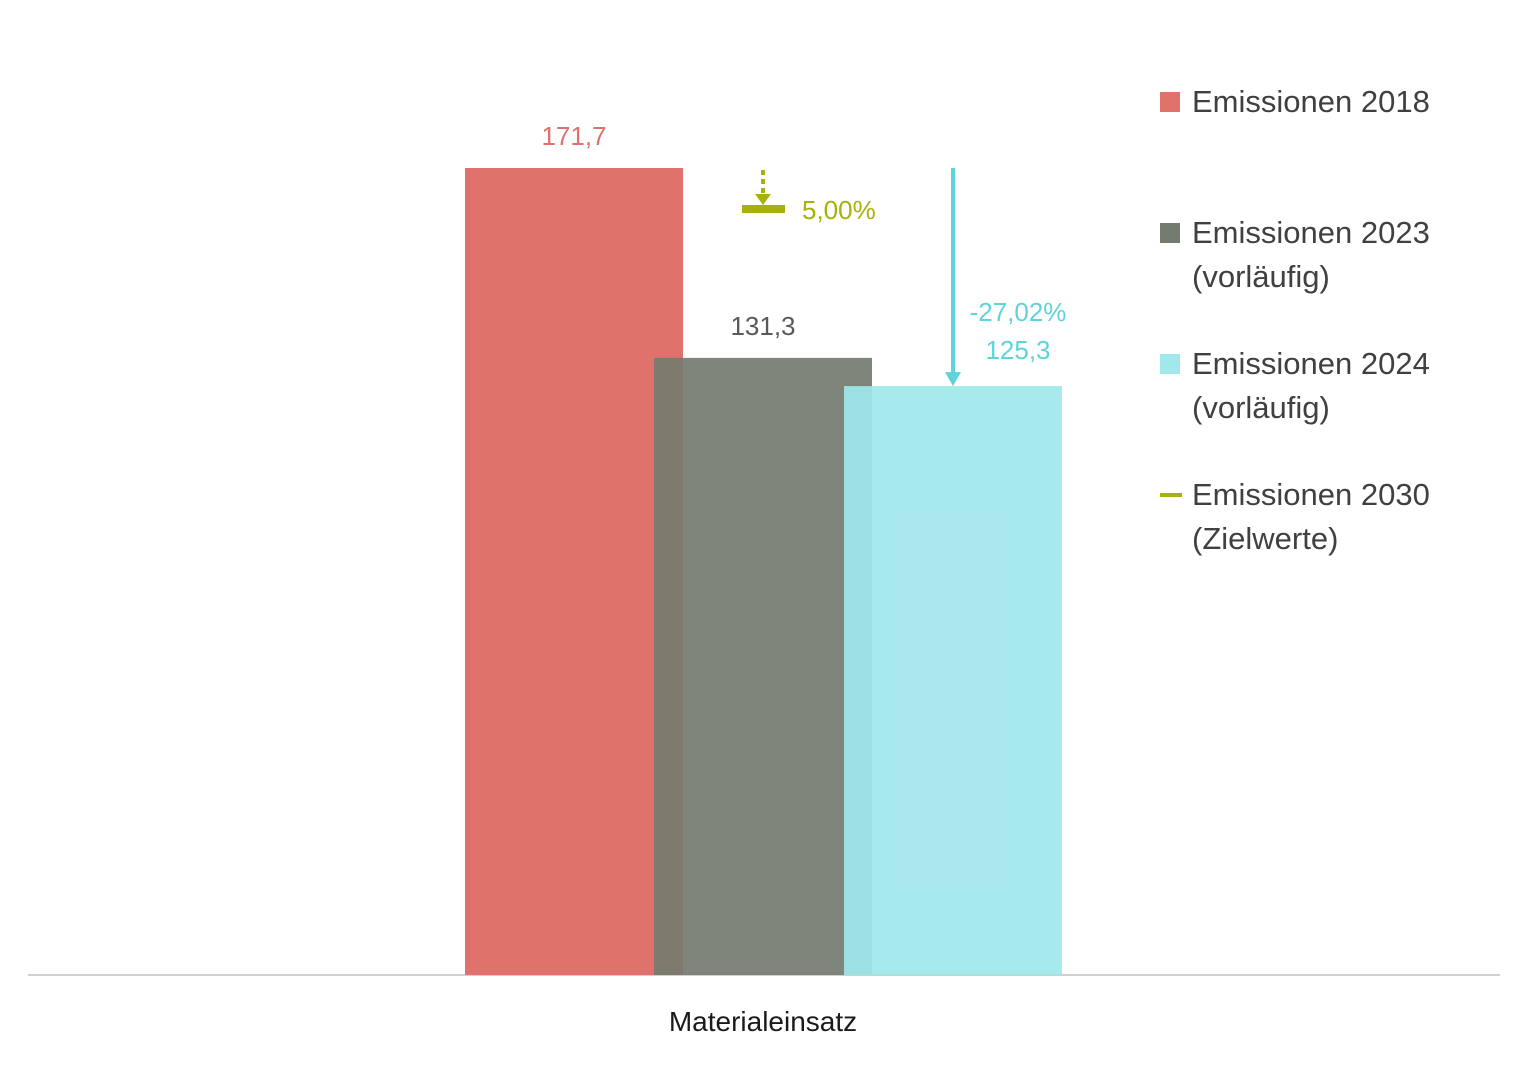 Image resolution: width=1540 pixels, height=1080 pixels. What do you see at coordinates (1006, 277) in the screenshot?
I see `change-annotation: -27,02%` at bounding box center [1006, 277].